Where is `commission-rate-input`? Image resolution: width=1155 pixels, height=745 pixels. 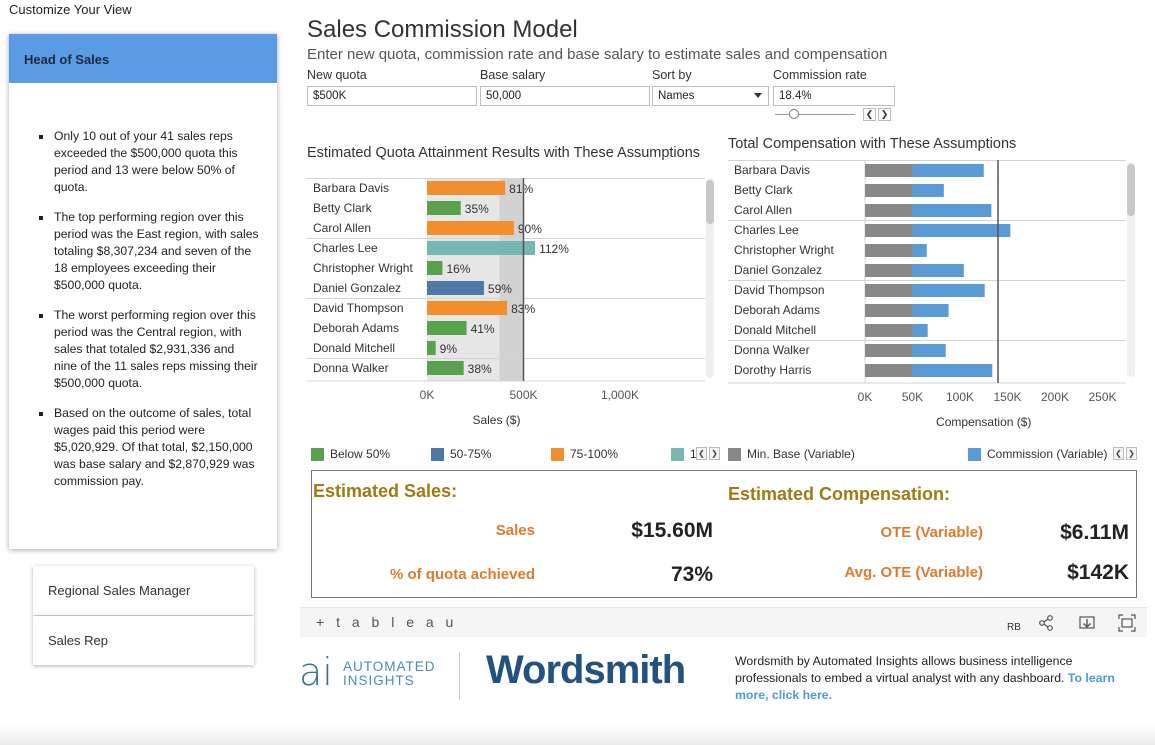 commission-rate-input is located at coordinates (834, 96).